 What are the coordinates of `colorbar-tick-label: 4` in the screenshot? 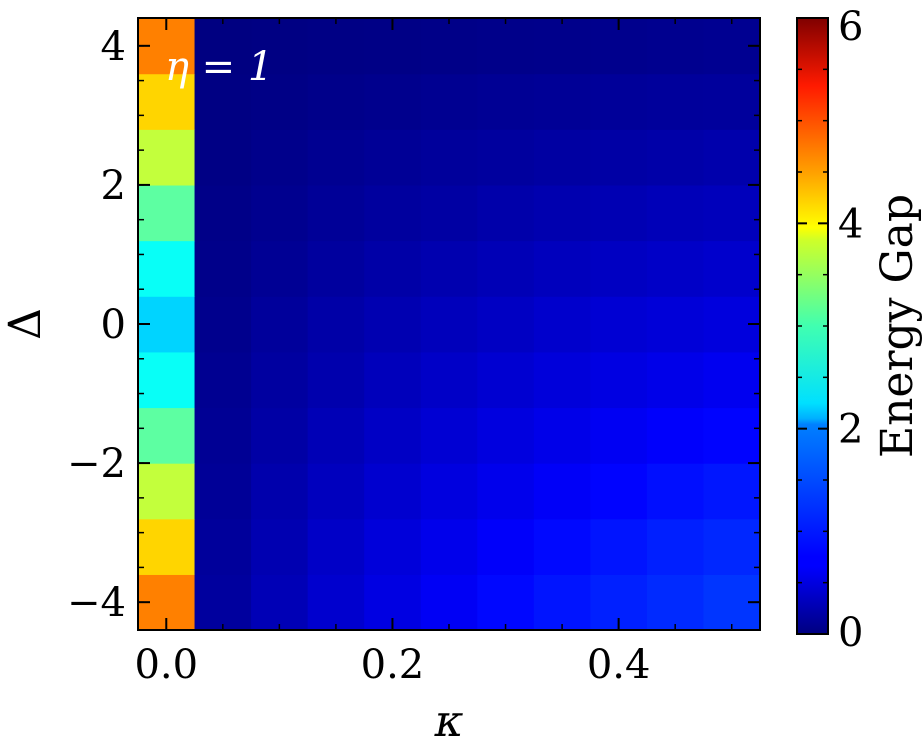 It's located at (850, 224).